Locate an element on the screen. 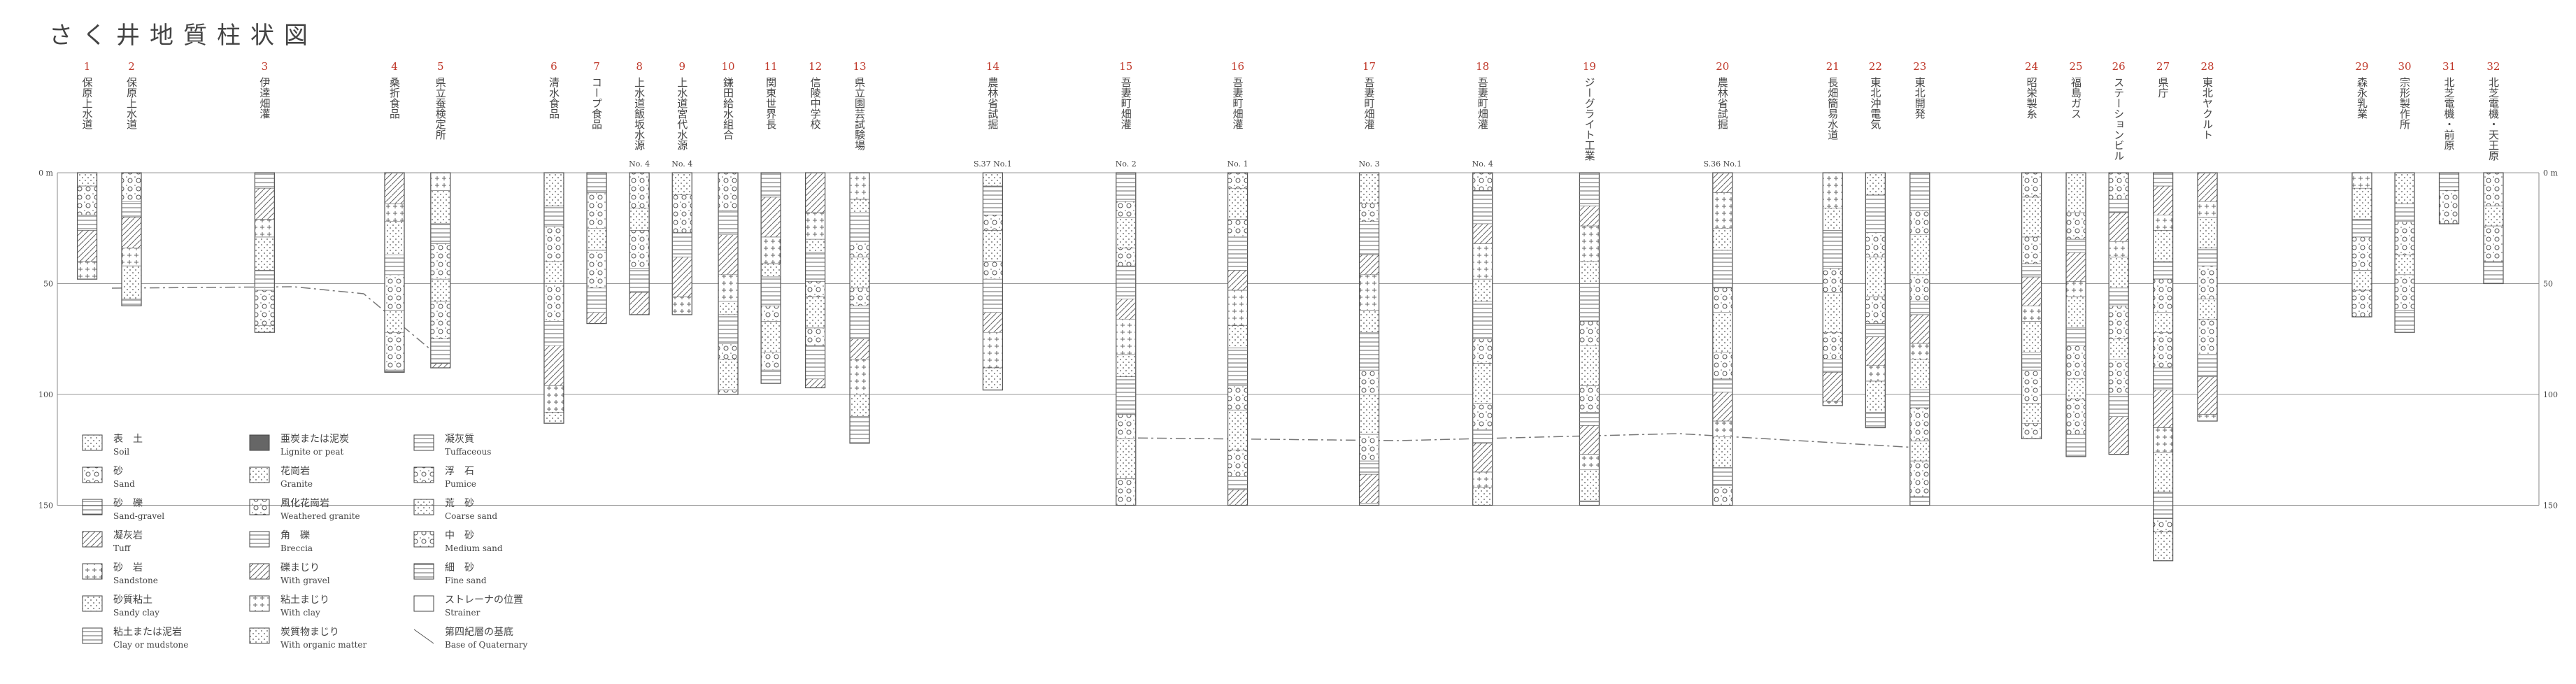  well-number: 30 is located at coordinates (2405, 66).